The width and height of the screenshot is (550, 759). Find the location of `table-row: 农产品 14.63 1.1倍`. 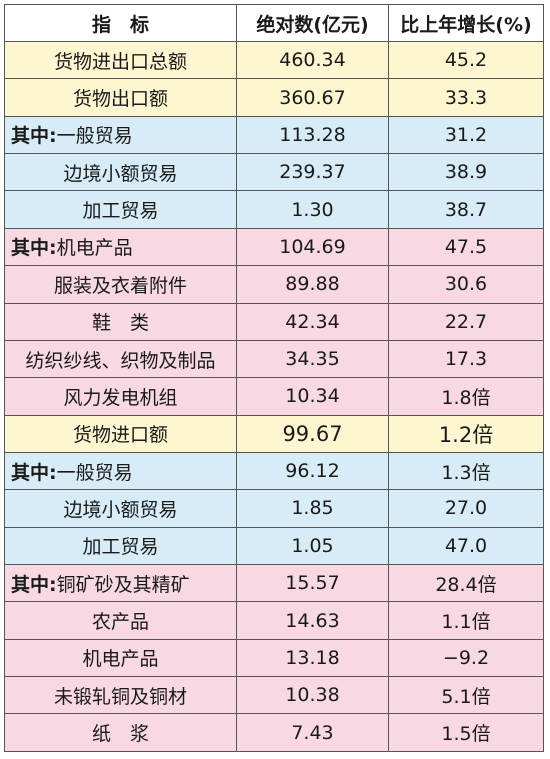

table-row: 农产品 14.63 1.1倍 is located at coordinates (274, 620).